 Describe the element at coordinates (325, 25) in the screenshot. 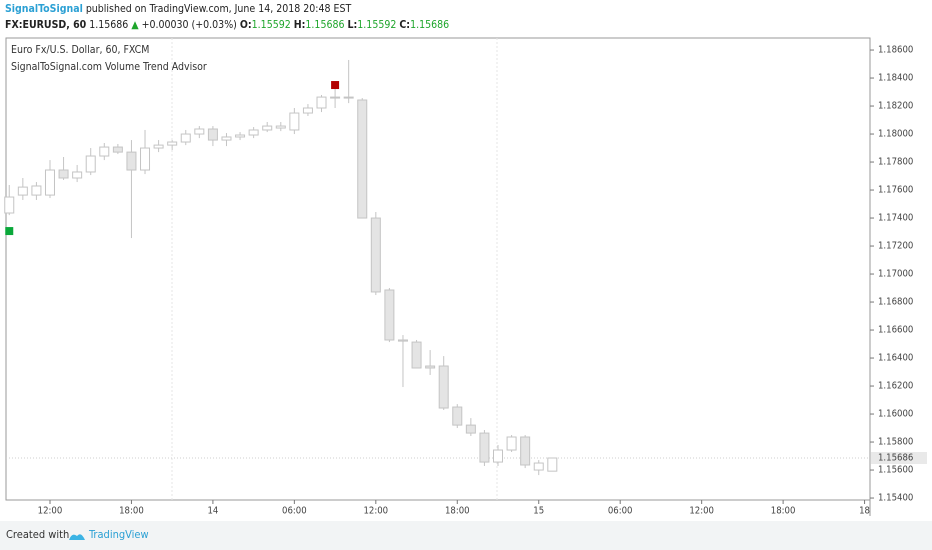

I see `h: 1.15686` at that location.